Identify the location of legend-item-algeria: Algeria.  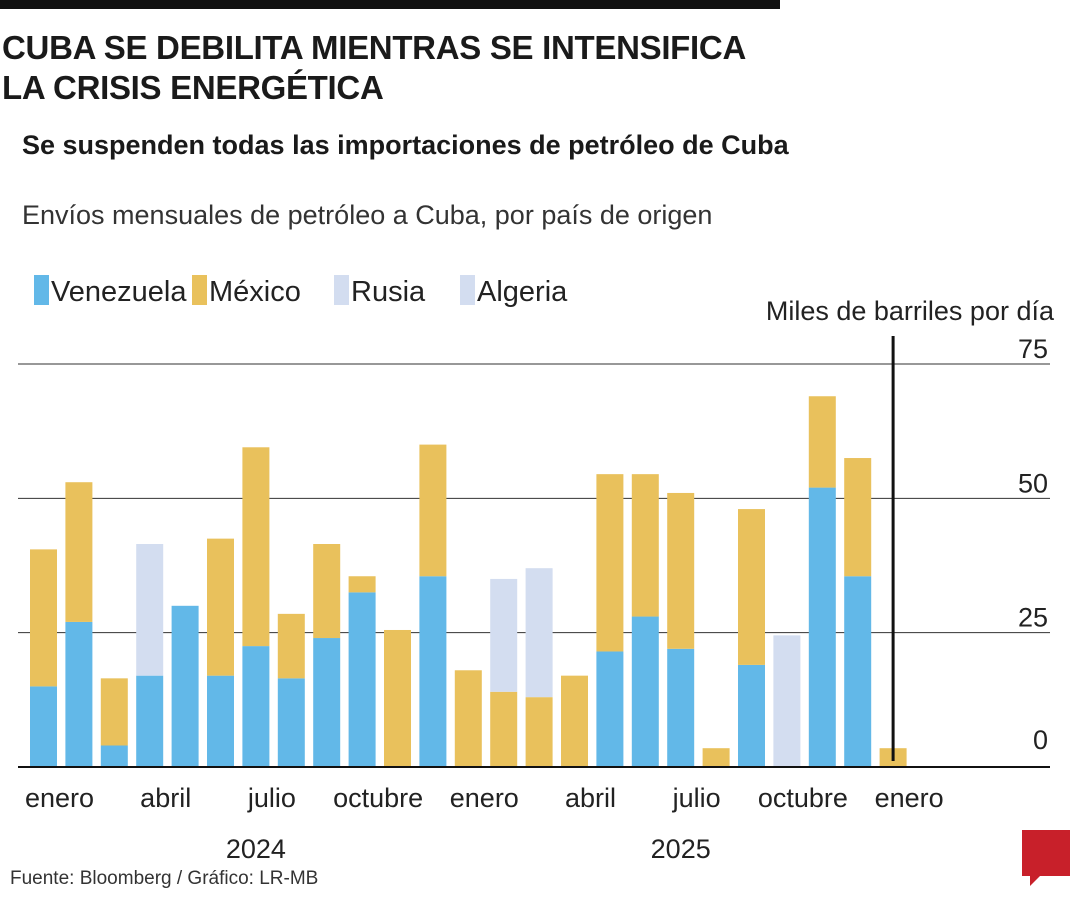
(513, 292).